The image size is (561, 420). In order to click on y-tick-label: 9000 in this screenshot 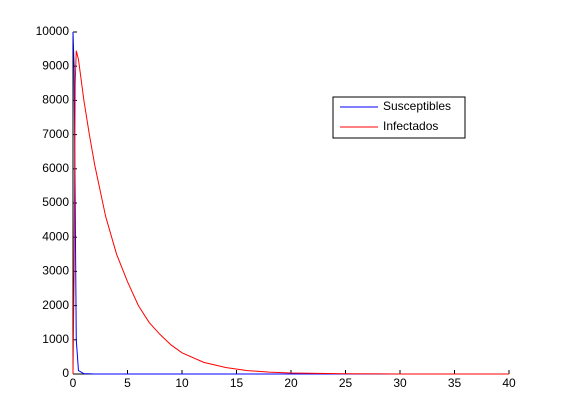, I will do `click(55, 65)`.